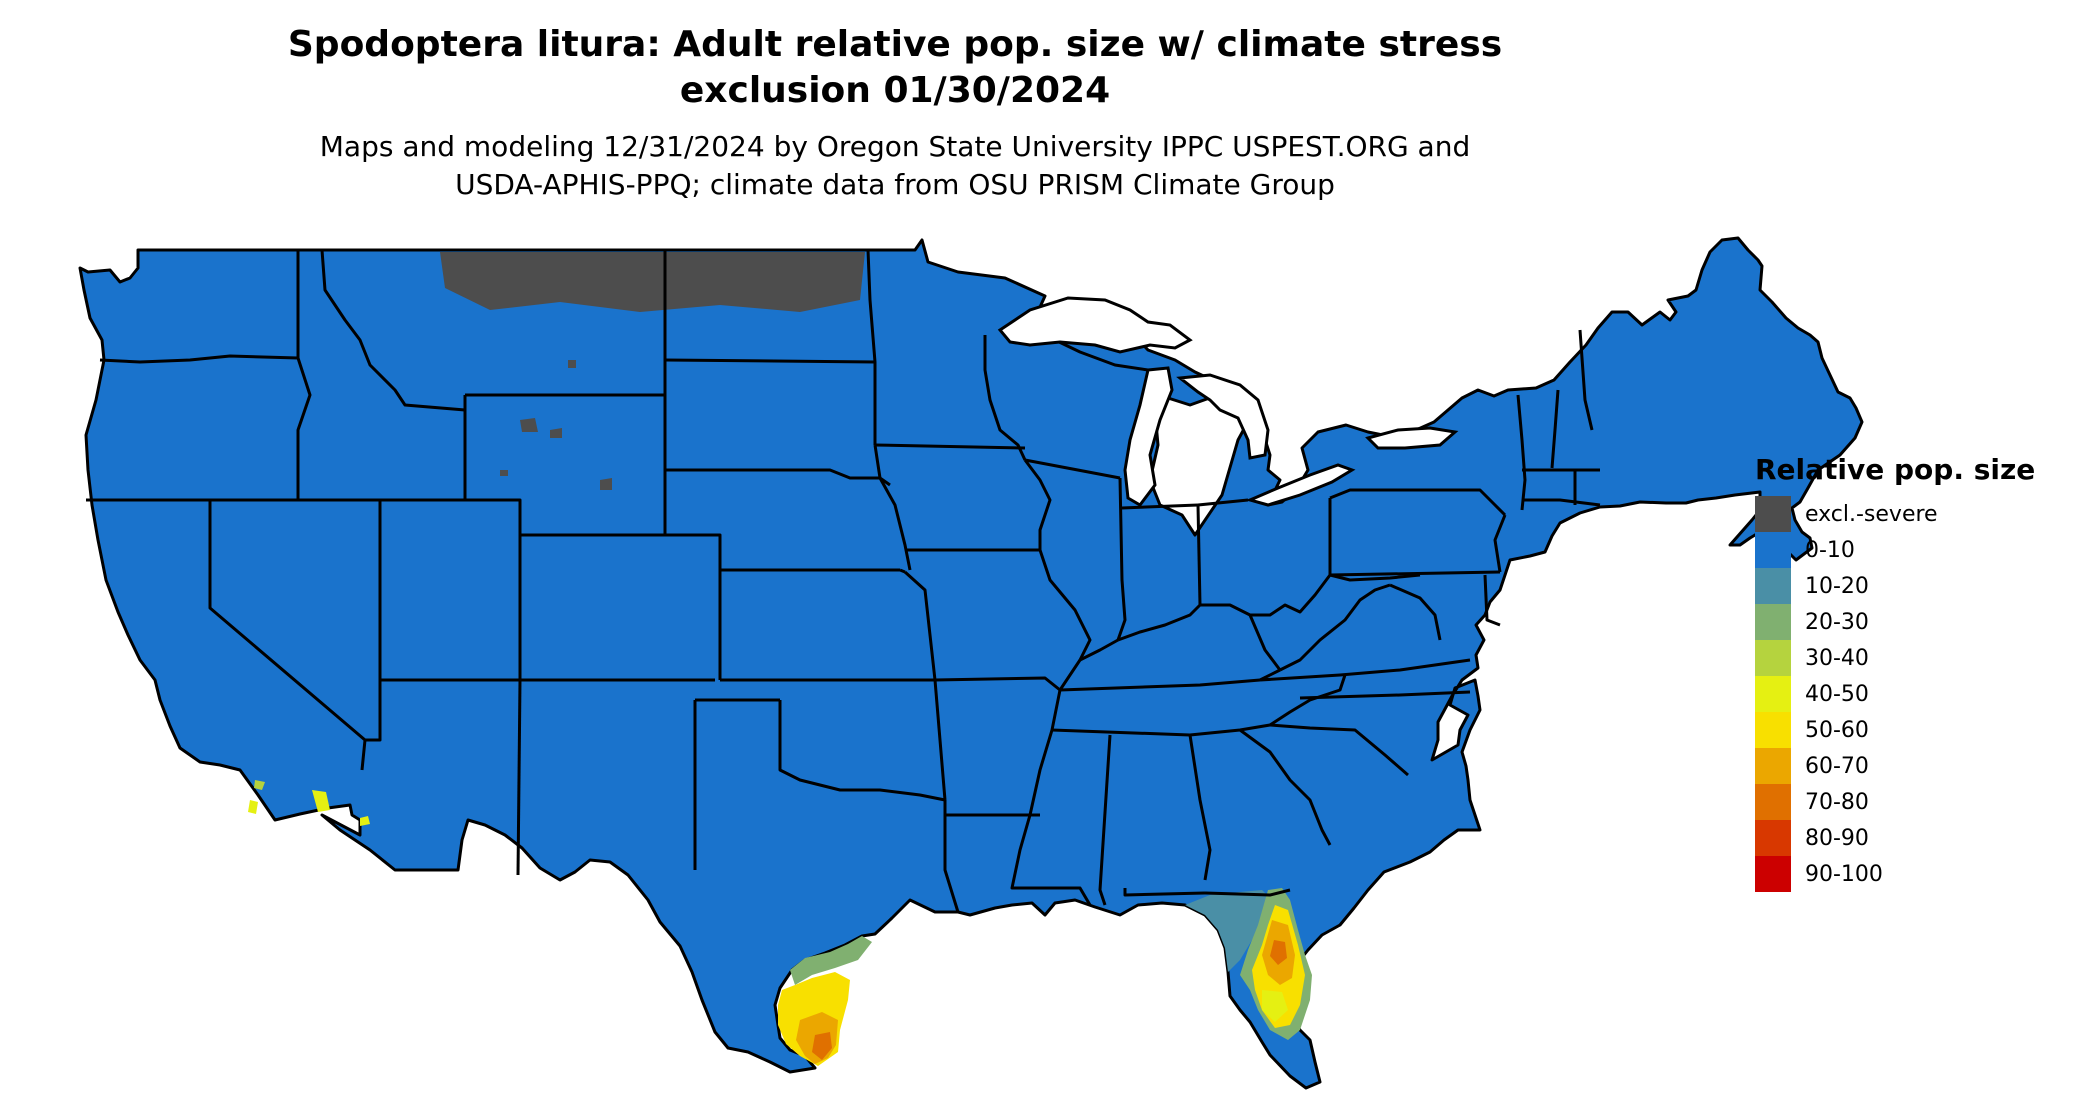 This screenshot has height=1116, width=2100. Describe the element at coordinates (493, 516) in the screenshot. I see `border-utah-wyoming` at that location.